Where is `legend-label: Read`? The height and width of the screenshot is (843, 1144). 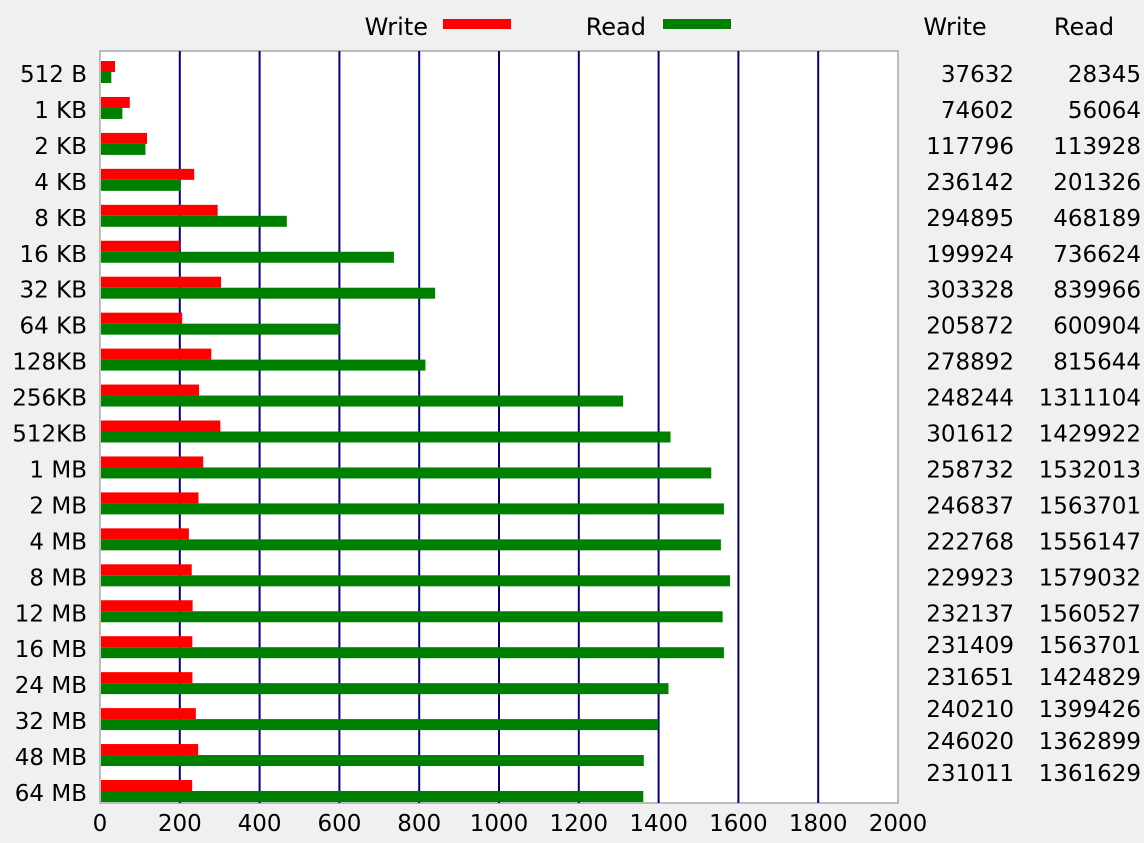 legend-label: Read is located at coordinates (616, 27).